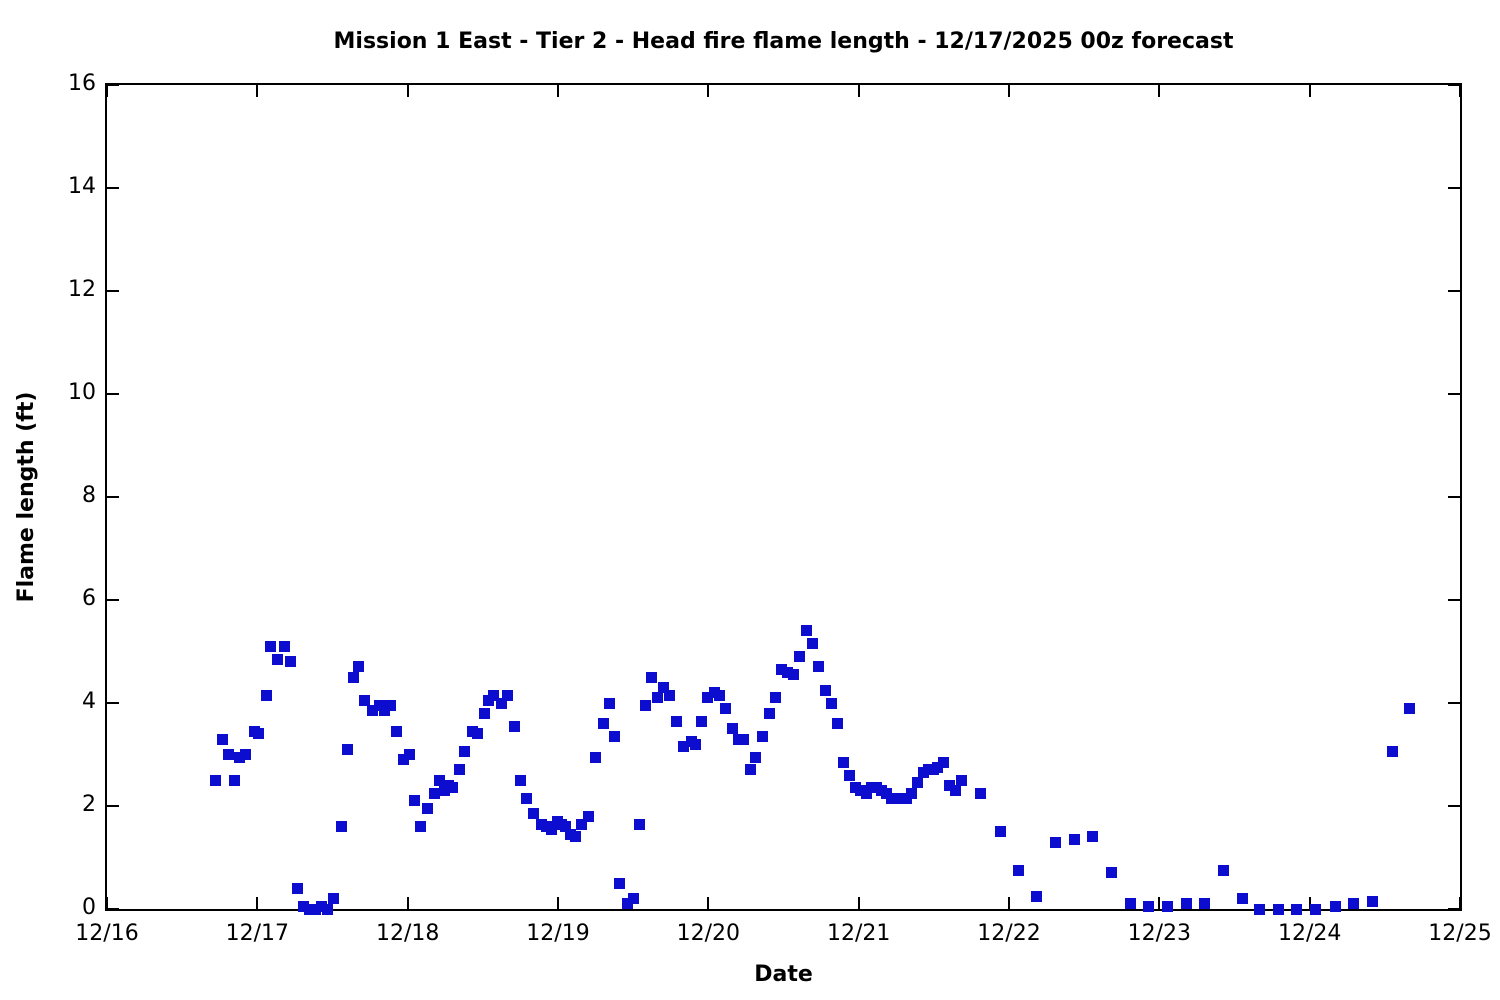 Image resolution: width=1500 pixels, height=1000 pixels. Describe the element at coordinates (257, 933) in the screenshot. I see `x-tick-label: 12/17` at that location.